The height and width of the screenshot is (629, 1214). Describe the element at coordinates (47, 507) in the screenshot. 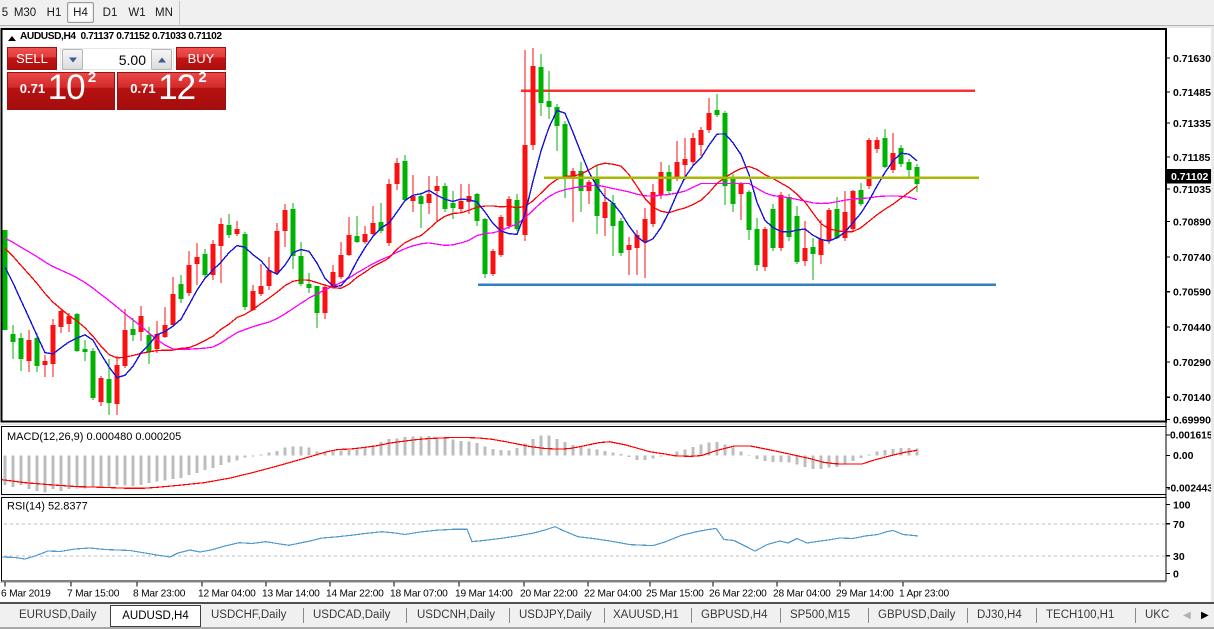

I see `svg-text: RSI(14) 52.8377` at that location.